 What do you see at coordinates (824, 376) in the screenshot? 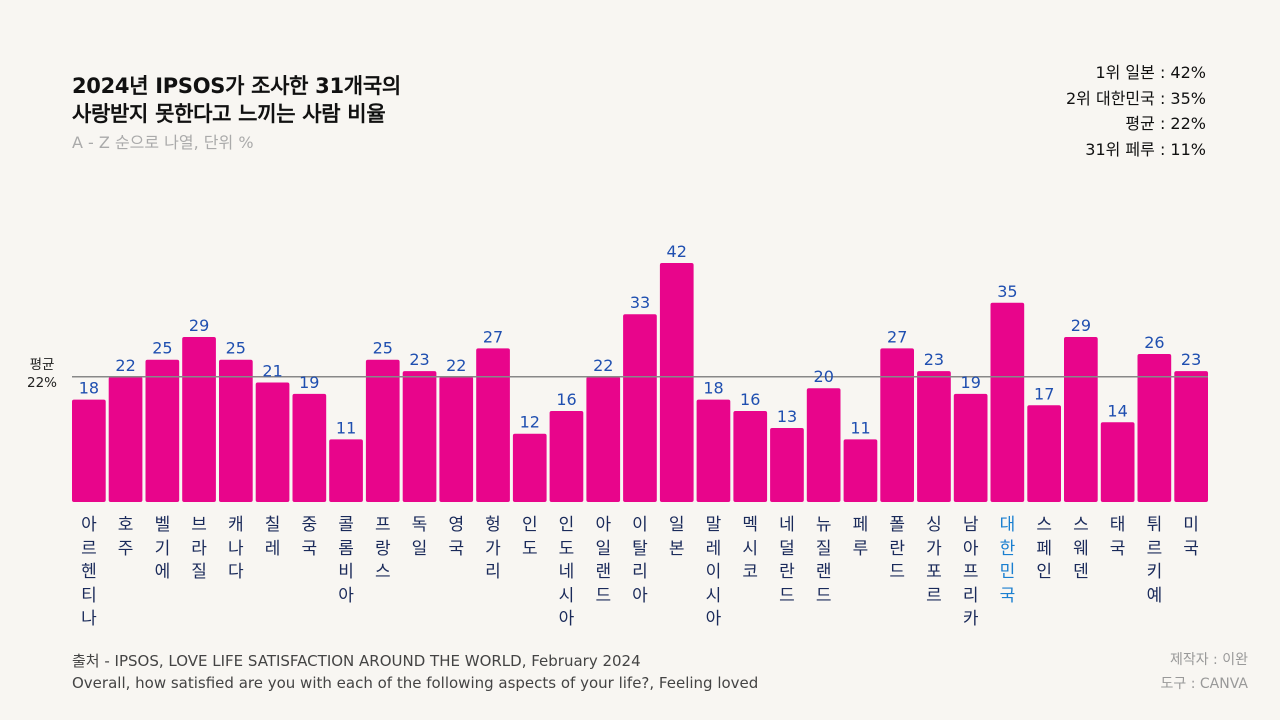
I see `value-label: 20` at bounding box center [824, 376].